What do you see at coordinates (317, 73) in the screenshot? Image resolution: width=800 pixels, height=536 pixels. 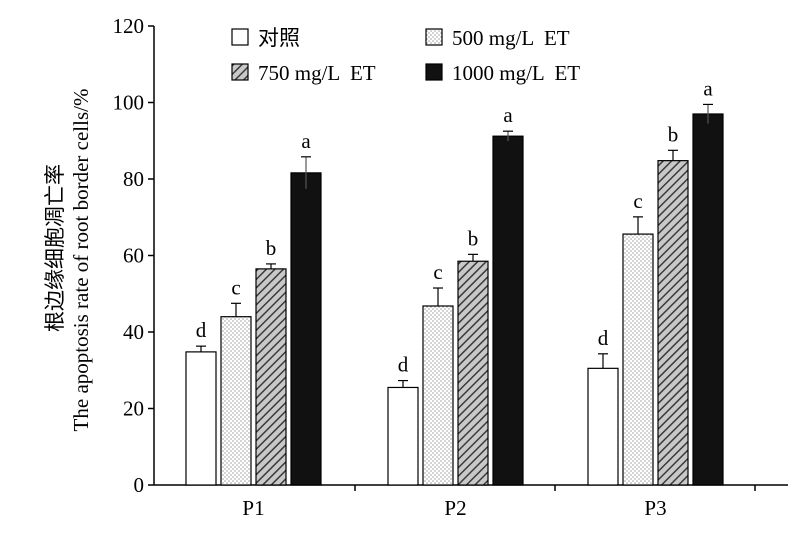 I see `legend-label-750: 750 mg/L ET` at bounding box center [317, 73].